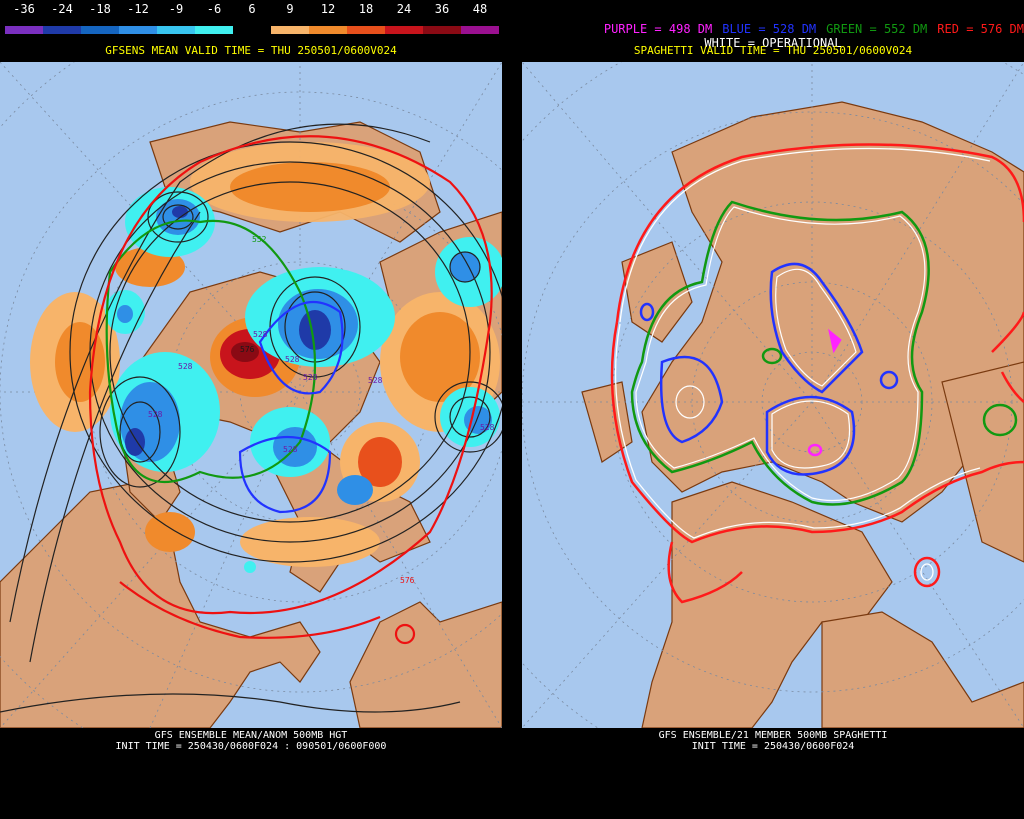 The image size is (1024, 819). What do you see at coordinates (769, 29) in the screenshot?
I see `legend-blue: BLUE = 528 DM` at bounding box center [769, 29].